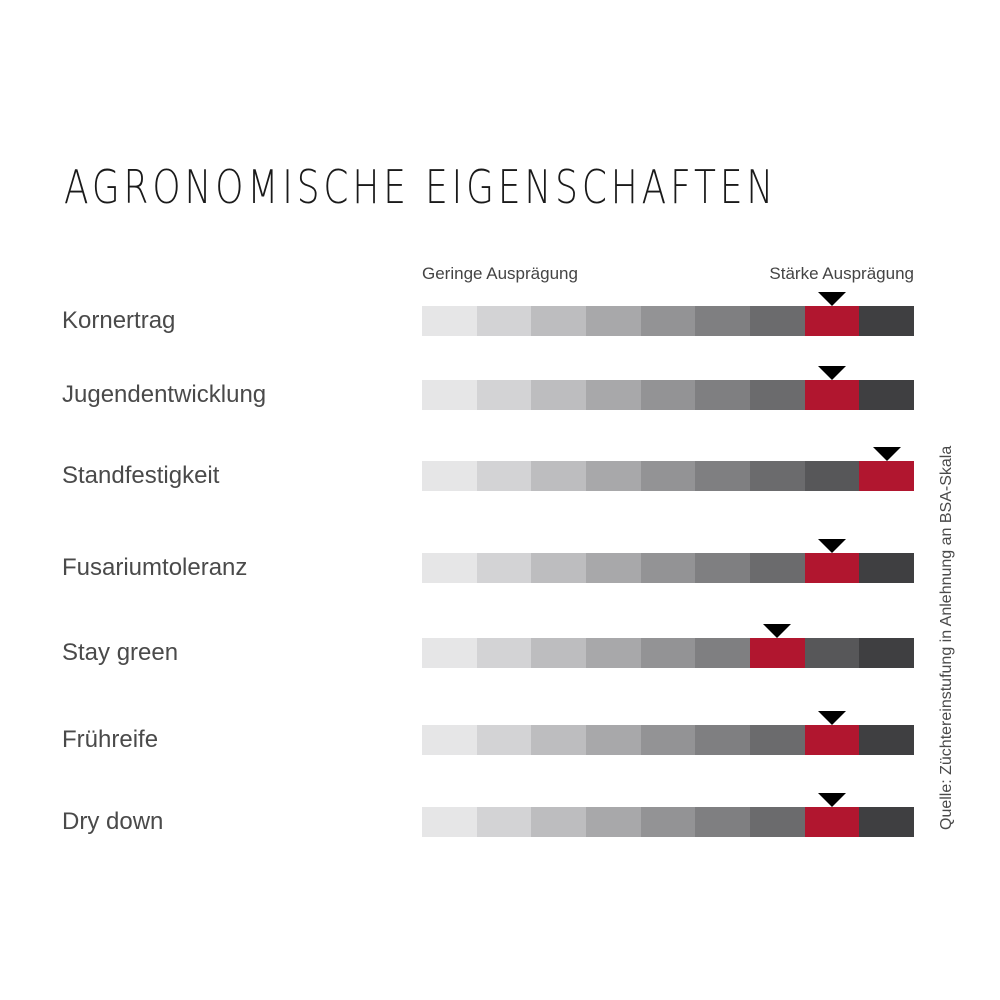  Describe the element at coordinates (110, 739) in the screenshot. I see `trait-label: Frühreife` at that location.